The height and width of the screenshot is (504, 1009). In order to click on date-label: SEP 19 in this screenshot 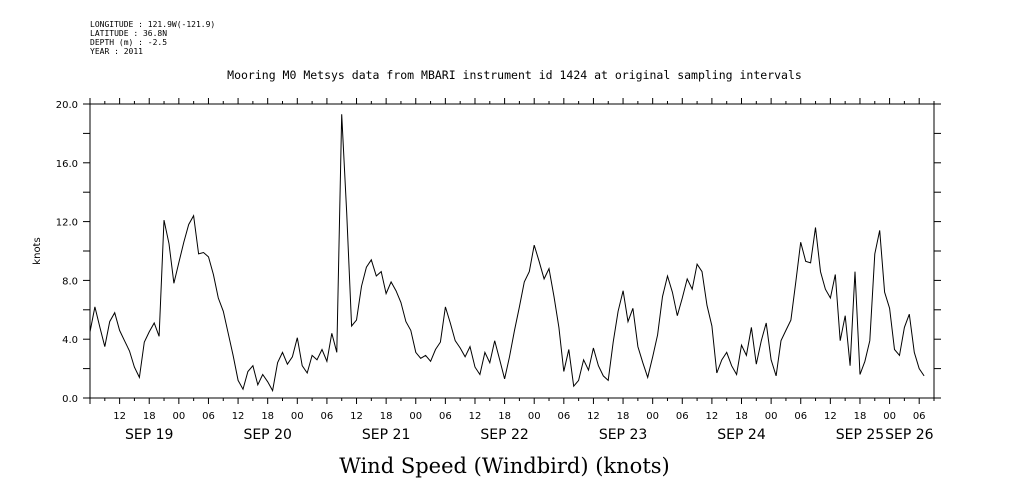, I will do `click(149, 435)`.